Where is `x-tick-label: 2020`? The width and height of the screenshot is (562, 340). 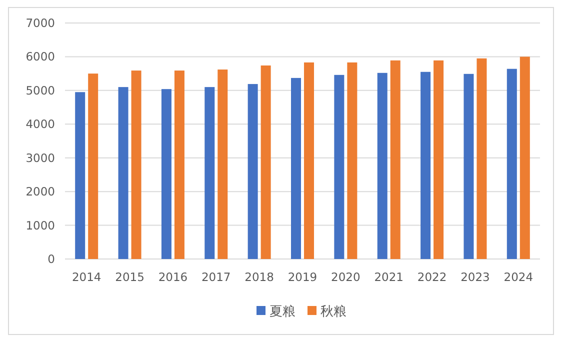 x-tick-label: 2020 is located at coordinates (345, 277).